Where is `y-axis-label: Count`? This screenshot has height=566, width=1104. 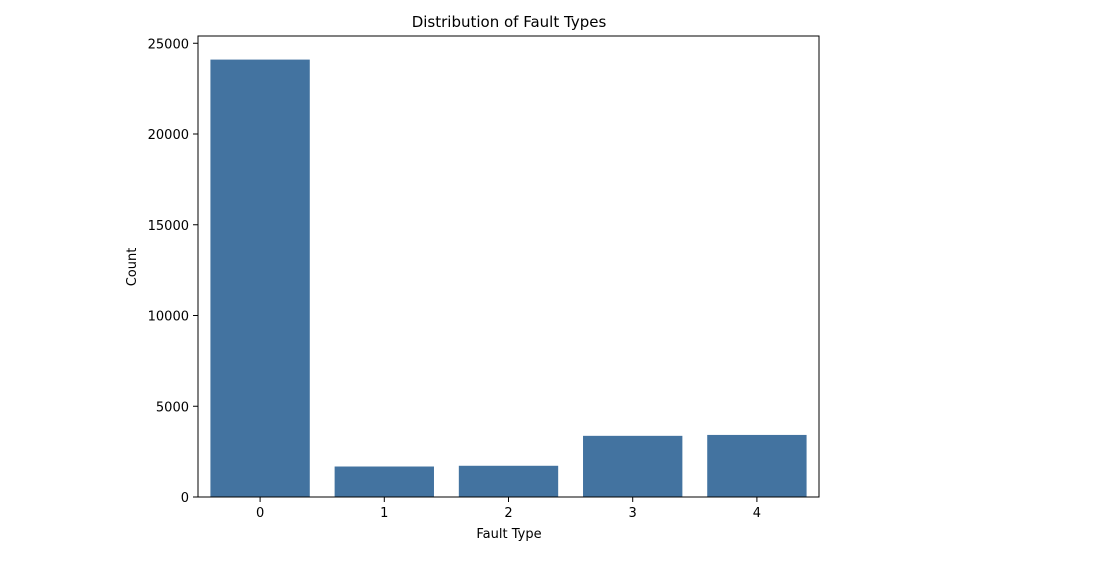
y-axis-label: Count is located at coordinates (132, 267).